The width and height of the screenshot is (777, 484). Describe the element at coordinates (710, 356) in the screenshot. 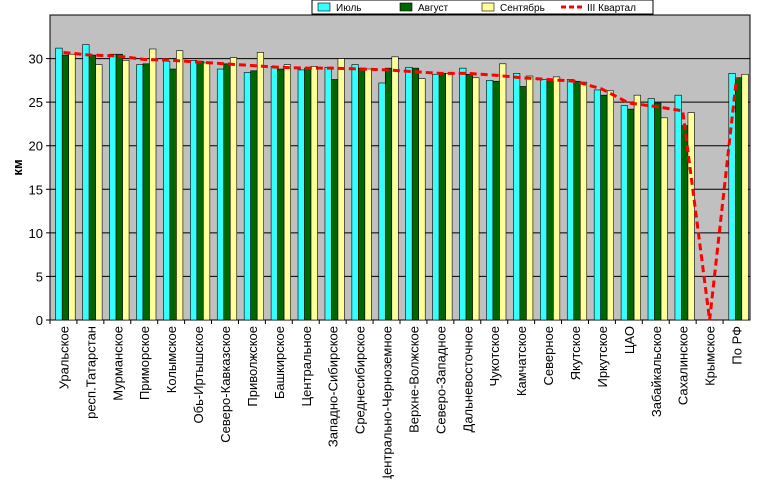

I see `x-tick-label: Крымское` at that location.